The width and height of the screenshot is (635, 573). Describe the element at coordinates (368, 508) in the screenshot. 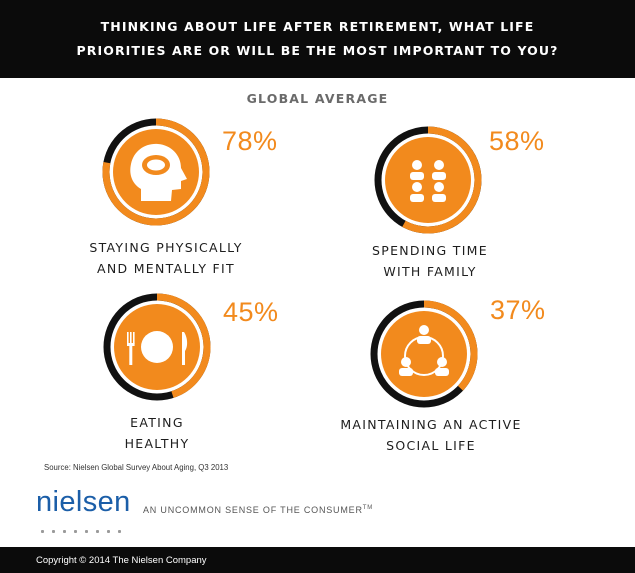

I see `trademark-mark: TM` at that location.